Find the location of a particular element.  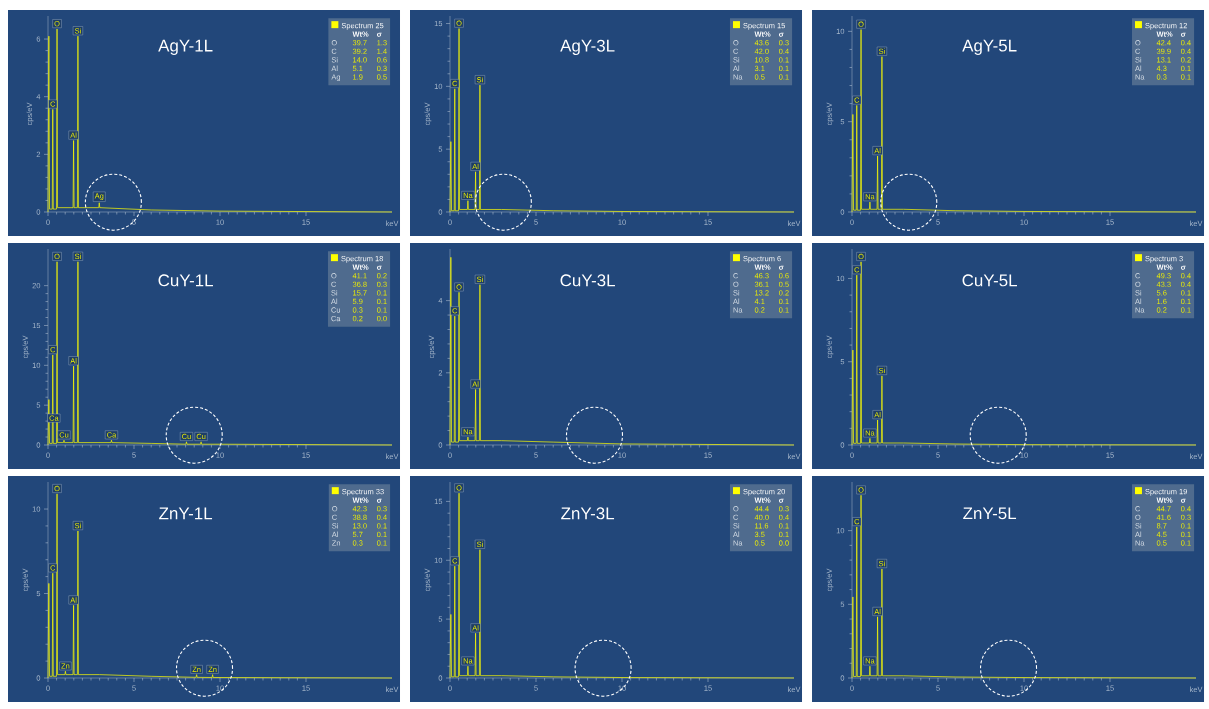

text: ZnY-1L is located at coordinates (186, 513).